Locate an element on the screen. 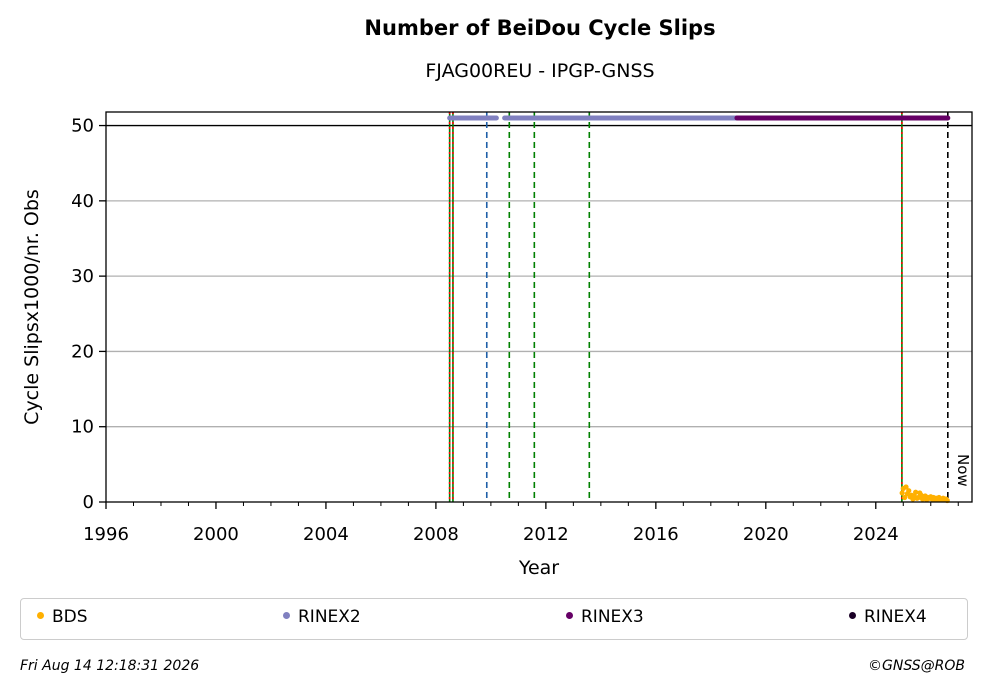 This screenshot has width=993, height=699. x-tick-label: 2024 is located at coordinates (876, 534).